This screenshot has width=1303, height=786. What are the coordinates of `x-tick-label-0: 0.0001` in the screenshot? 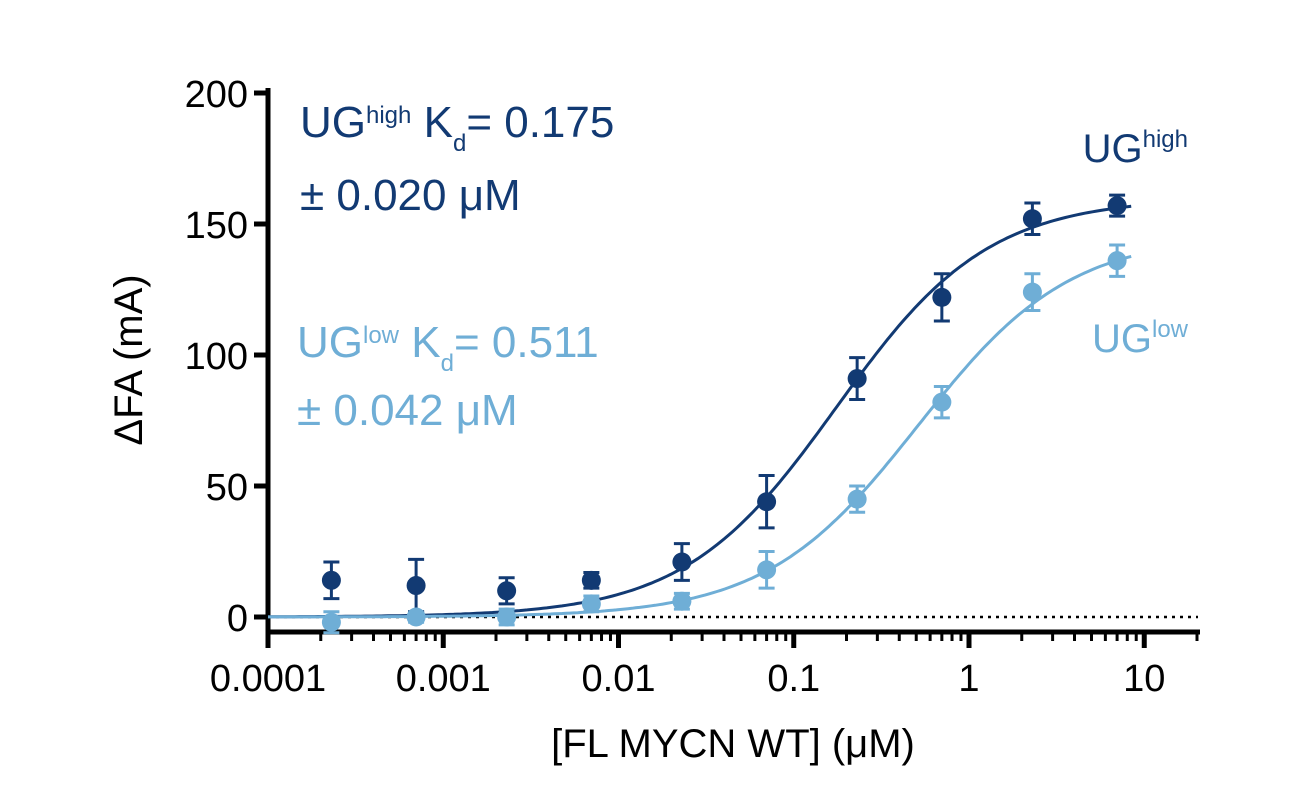 It's located at (268, 679).